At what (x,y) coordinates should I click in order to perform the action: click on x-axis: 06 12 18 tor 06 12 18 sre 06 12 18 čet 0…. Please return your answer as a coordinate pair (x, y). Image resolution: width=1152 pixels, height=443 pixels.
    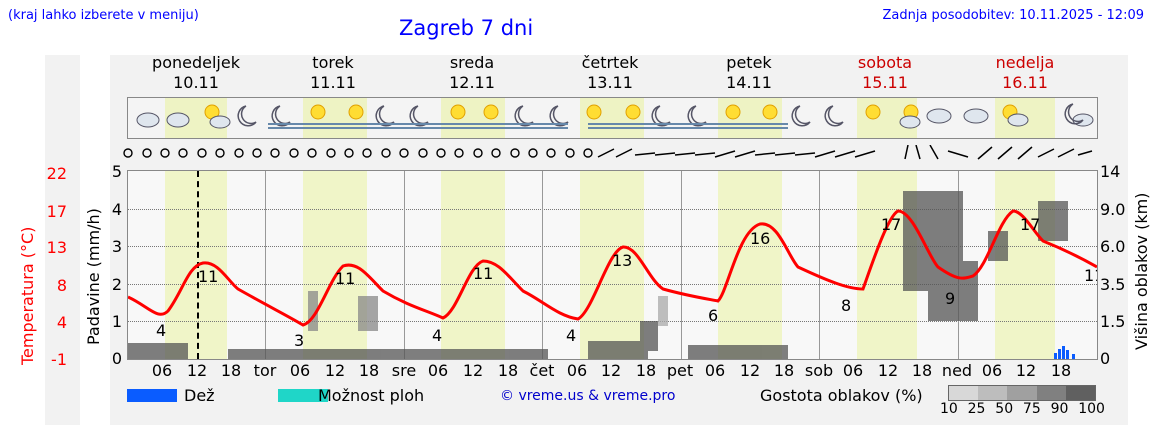
    Looking at the image, I should click on (611, 370).